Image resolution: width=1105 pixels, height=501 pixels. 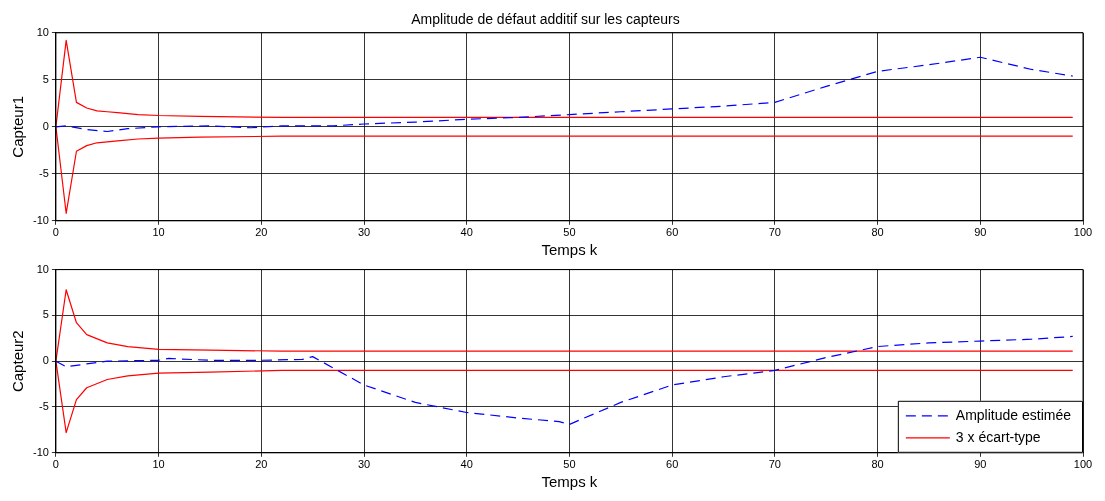 What do you see at coordinates (18, 361) in the screenshot?
I see `y-axis-title: Capteur2` at bounding box center [18, 361].